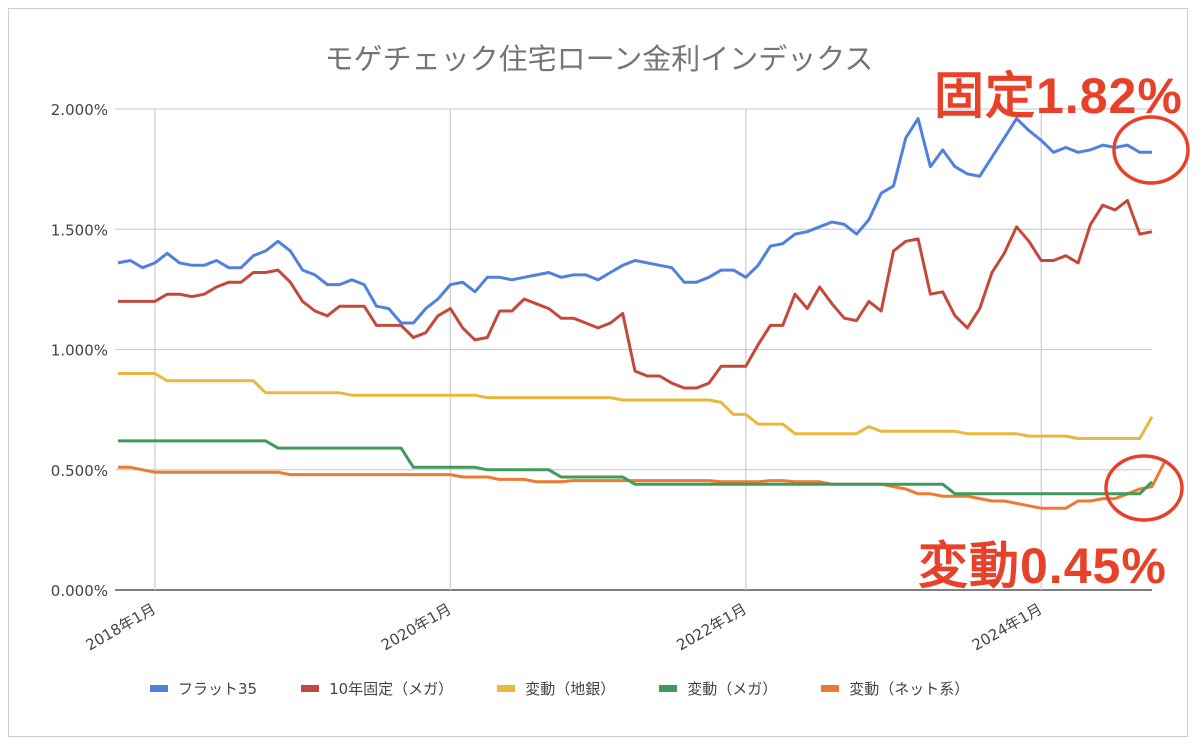 Image resolution: width=1198 pixels, height=746 pixels. What do you see at coordinates (570, 689) in the screenshot?
I see `legend-label: 変動（地銀）` at bounding box center [570, 689].